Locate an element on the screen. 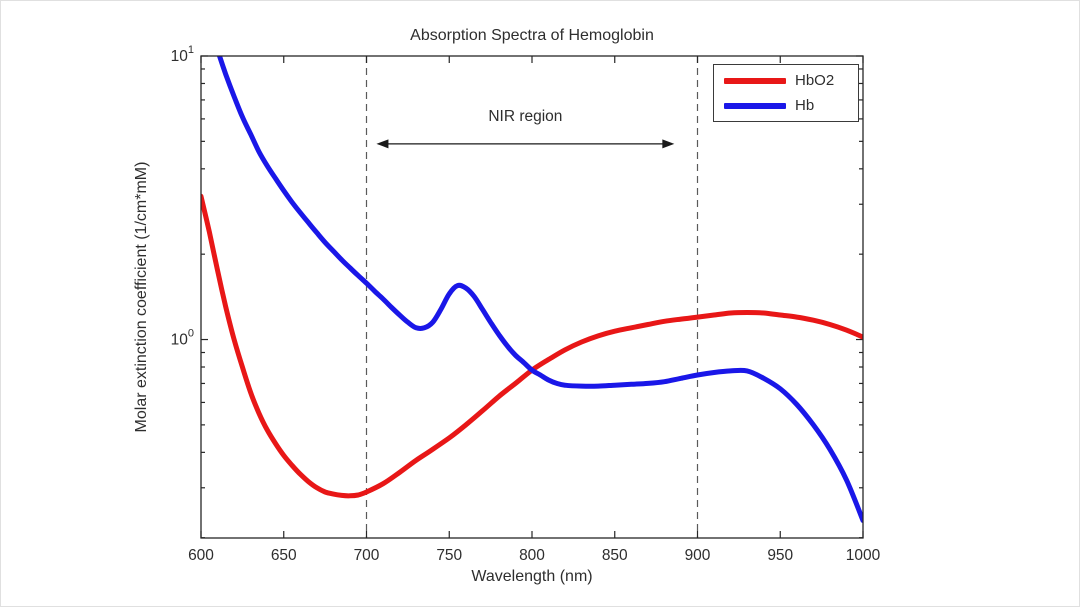 The height and width of the screenshot is (607, 1080). svg-text: 1000 is located at coordinates (863, 555).